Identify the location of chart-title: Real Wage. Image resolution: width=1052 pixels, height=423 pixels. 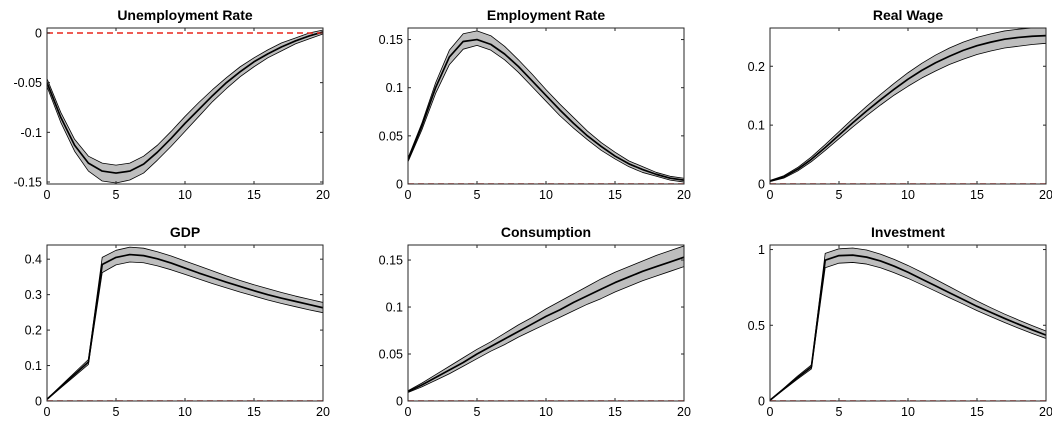
(908, 15).